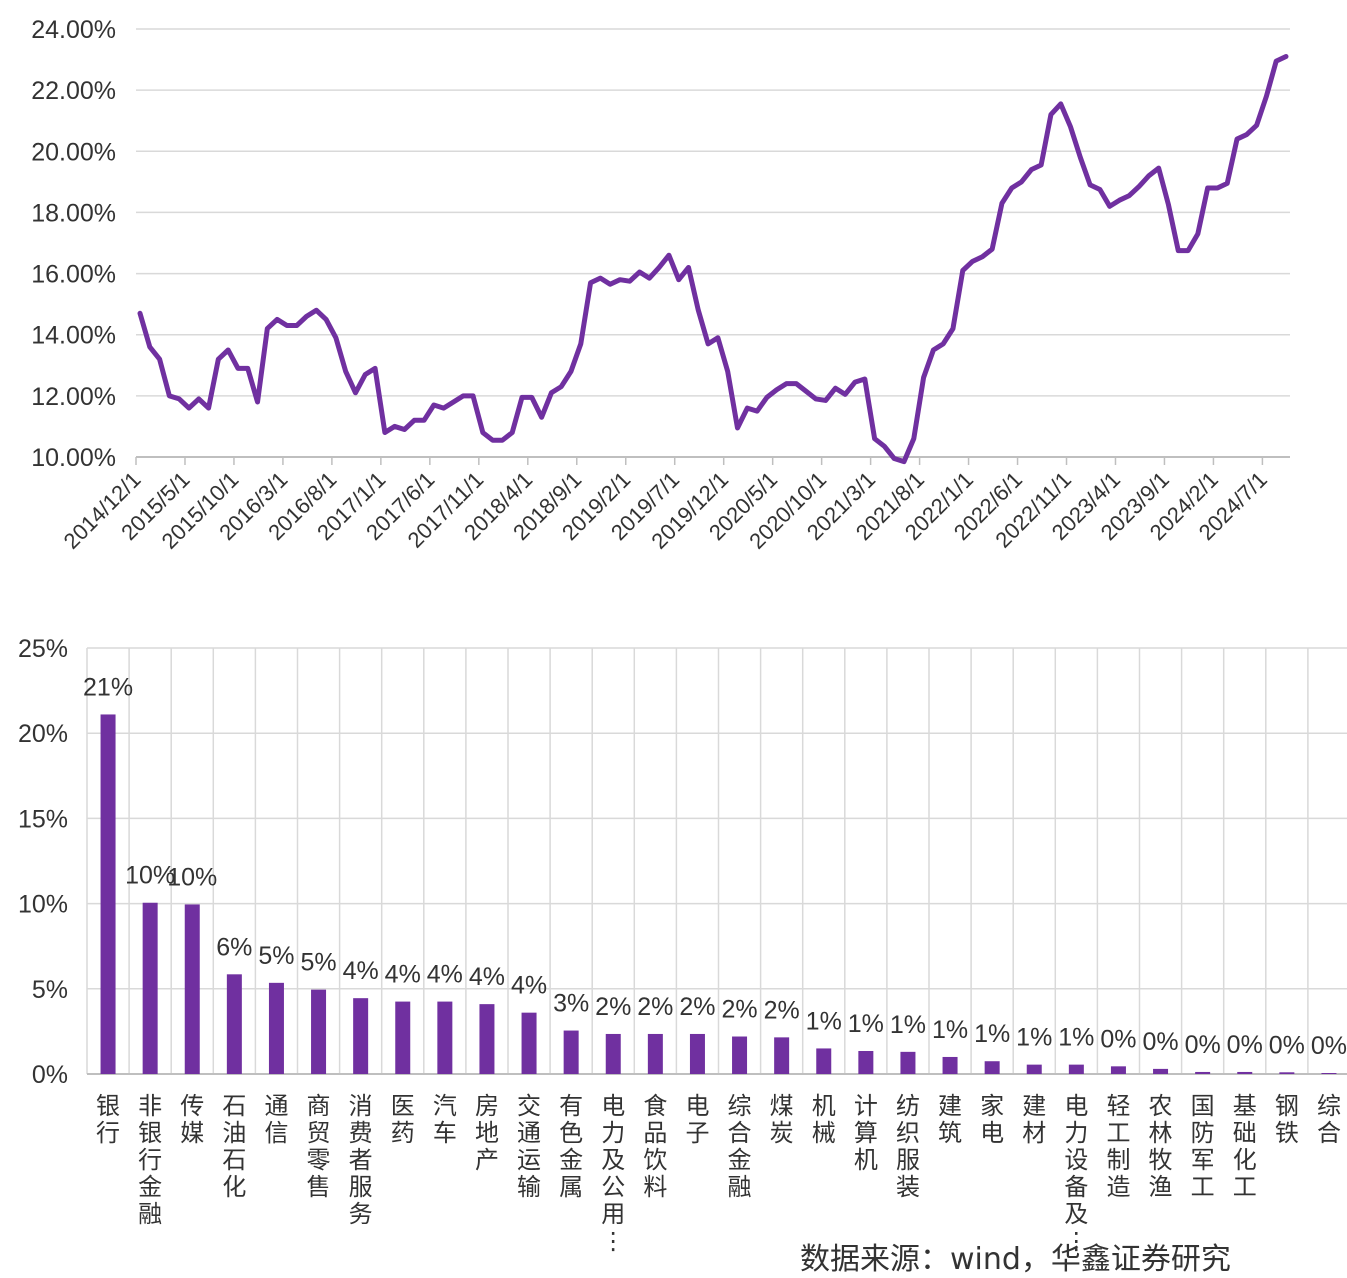  I want to click on bar-category-label: 综合, so click(1329, 1120).